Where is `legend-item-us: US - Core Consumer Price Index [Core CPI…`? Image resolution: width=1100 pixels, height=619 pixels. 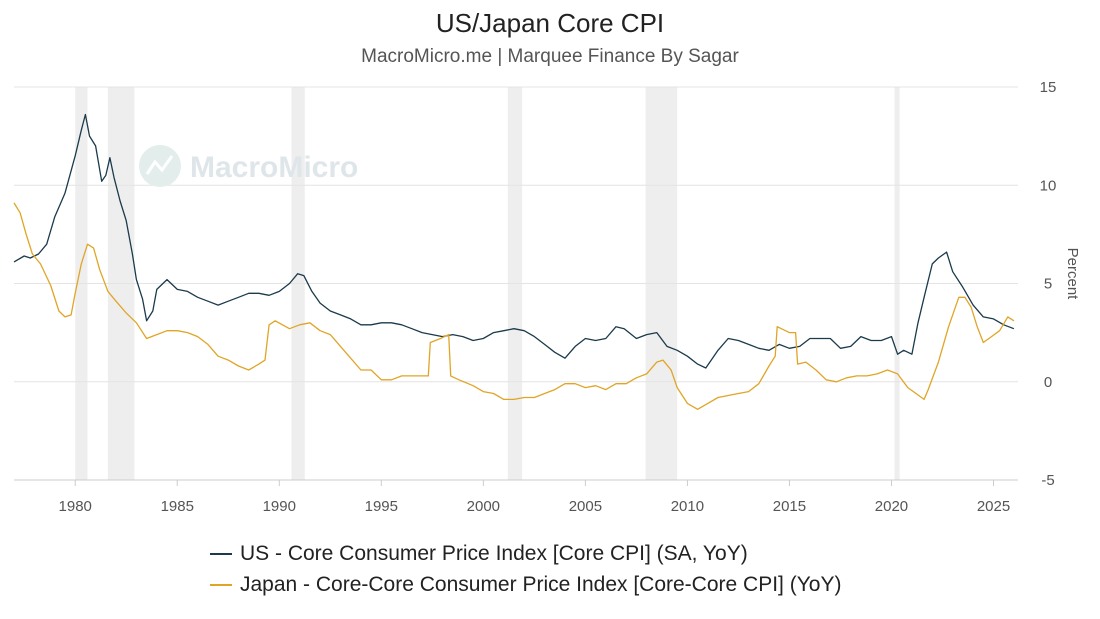
legend-item-us: US - Core Consumer Price Index [Core CPI… is located at coordinates (525, 553).